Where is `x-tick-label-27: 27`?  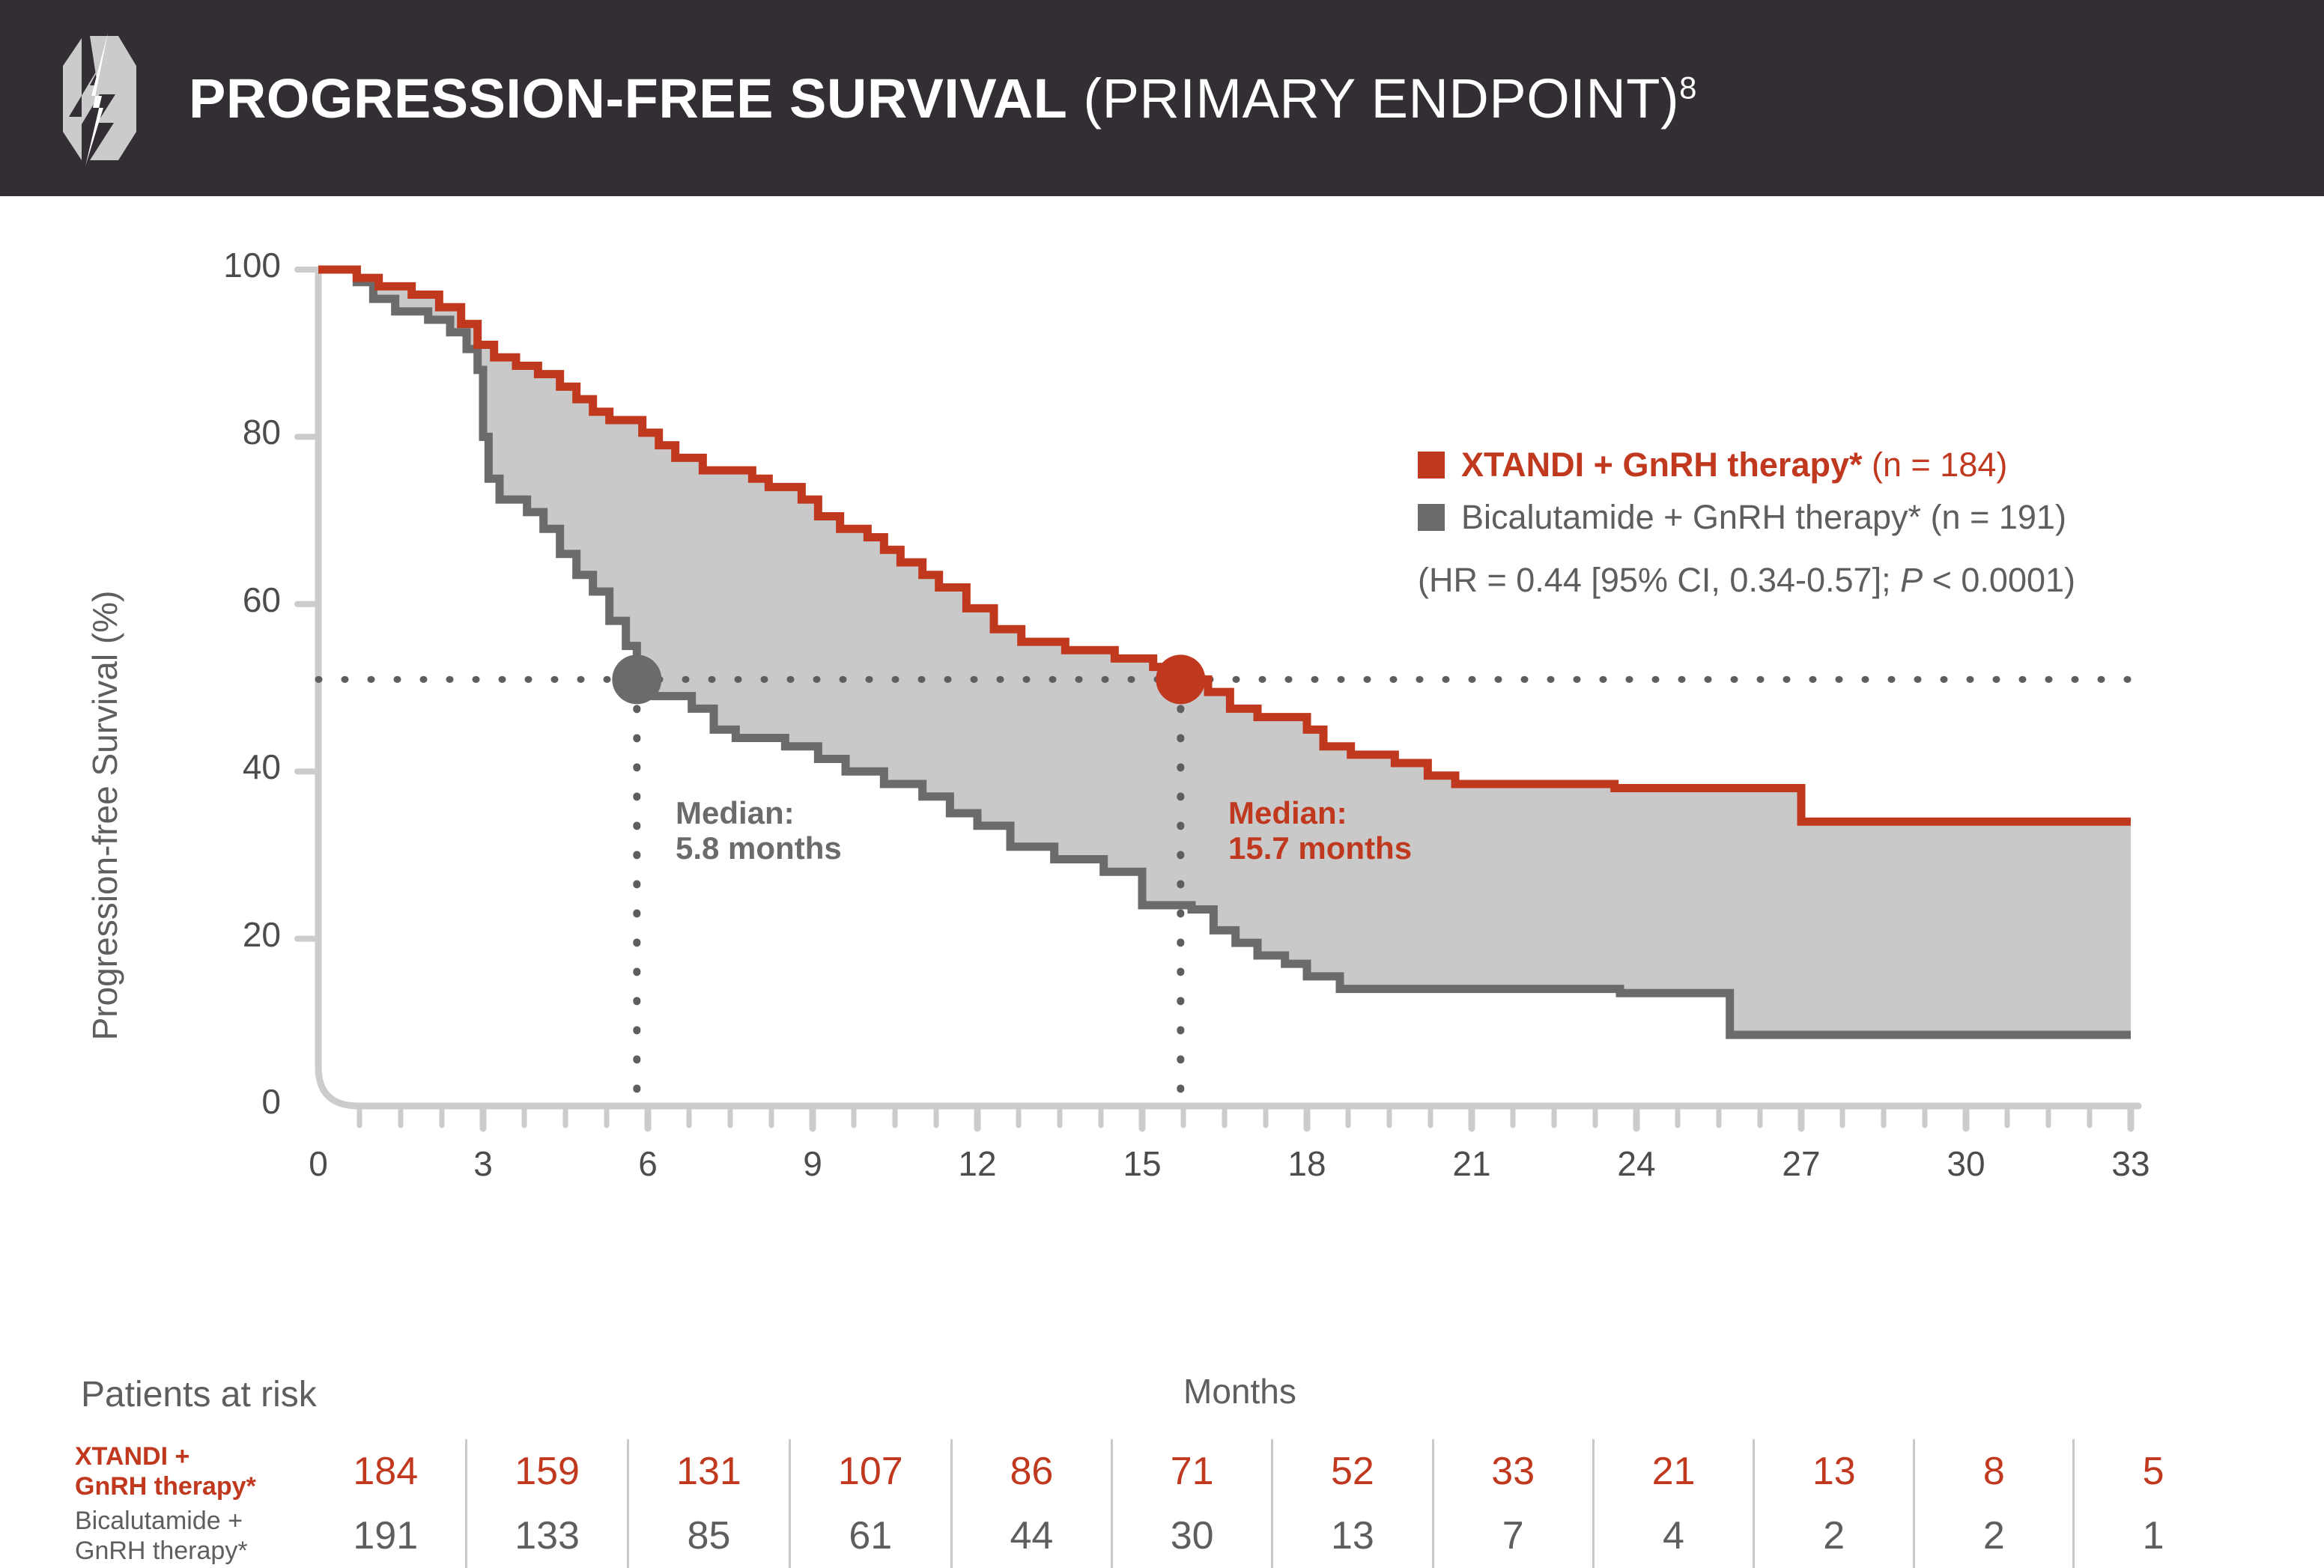 x-tick-label-27: 27 is located at coordinates (1802, 1163).